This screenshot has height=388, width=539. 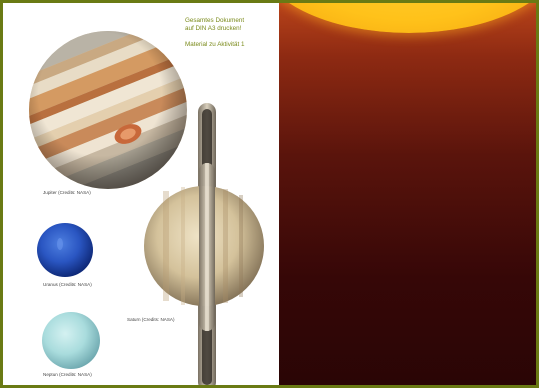 I want to click on jupiter-caption: Jupiter (Credits: NASA), so click(x=67, y=192).